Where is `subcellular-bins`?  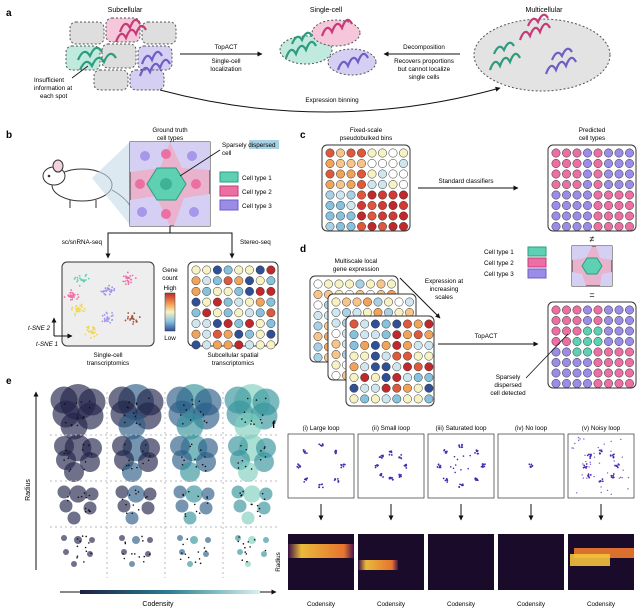
subcellular-bins is located at coordinates (121, 54).